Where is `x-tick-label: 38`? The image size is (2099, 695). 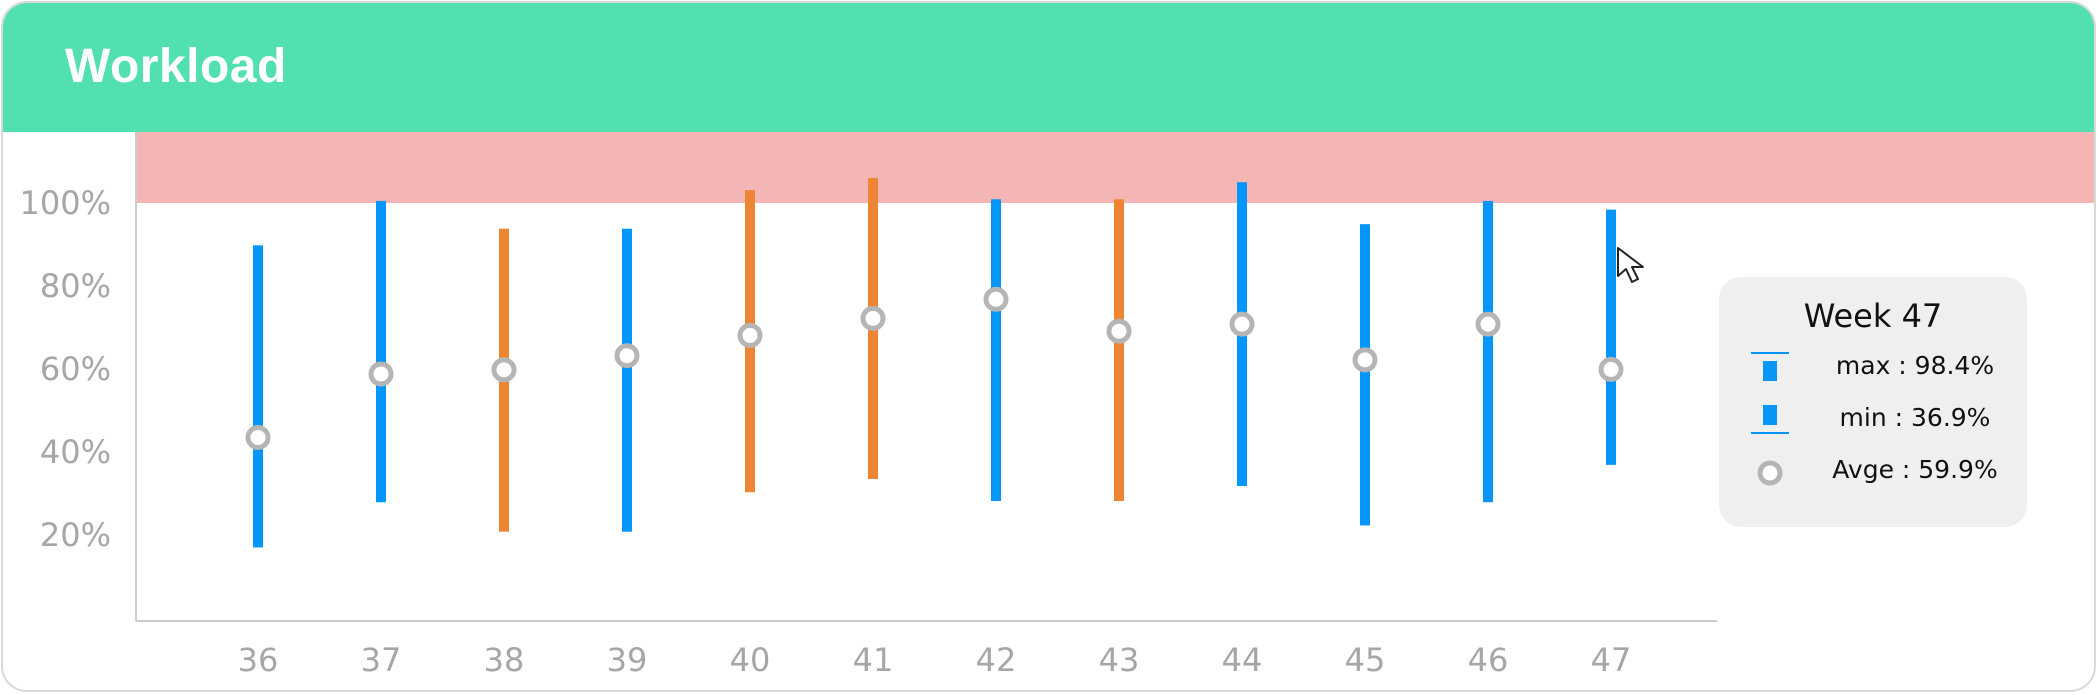
x-tick-label: 38 is located at coordinates (504, 660).